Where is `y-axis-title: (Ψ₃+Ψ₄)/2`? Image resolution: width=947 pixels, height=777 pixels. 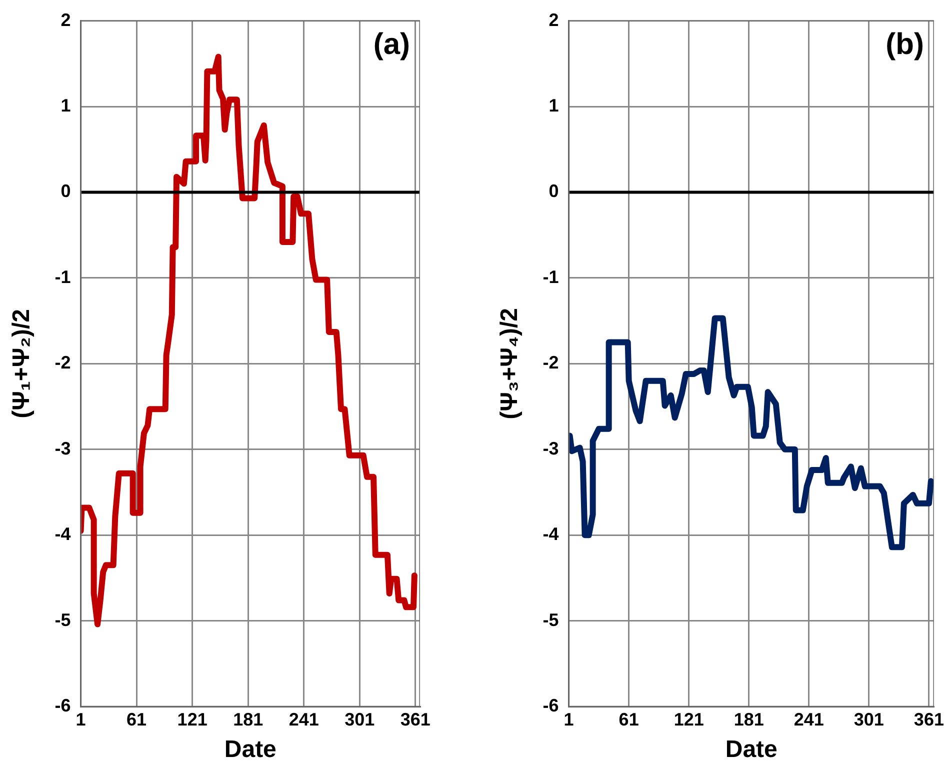
y-axis-title: (Ψ₃+Ψ₄)/2 is located at coordinates (510, 364).